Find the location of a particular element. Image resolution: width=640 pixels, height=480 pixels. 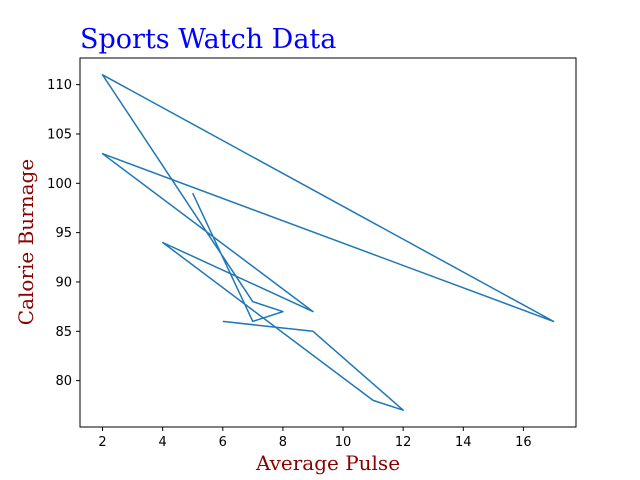

x-tick-label: 16 is located at coordinates (523, 442).